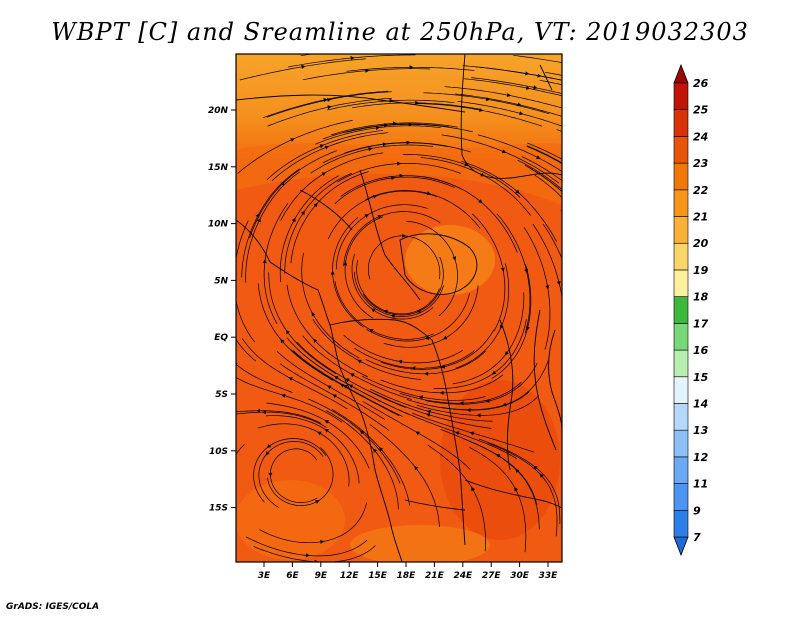 This screenshot has width=800, height=618. What do you see at coordinates (420, 543) in the screenshot?
I see `field-south-patch` at bounding box center [420, 543].